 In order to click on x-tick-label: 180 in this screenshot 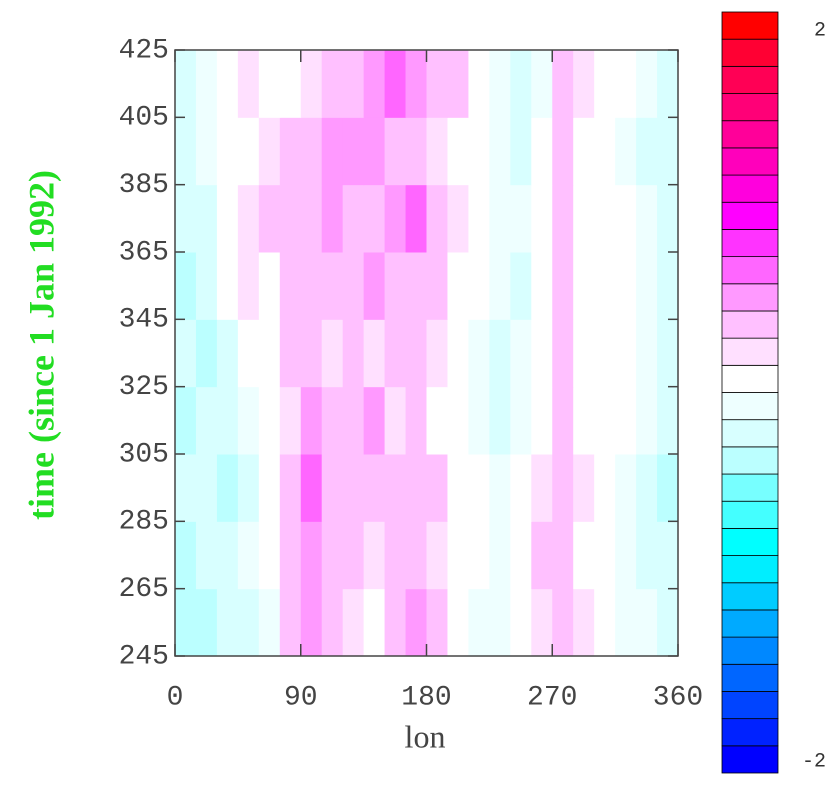, I will do `click(426, 697)`.